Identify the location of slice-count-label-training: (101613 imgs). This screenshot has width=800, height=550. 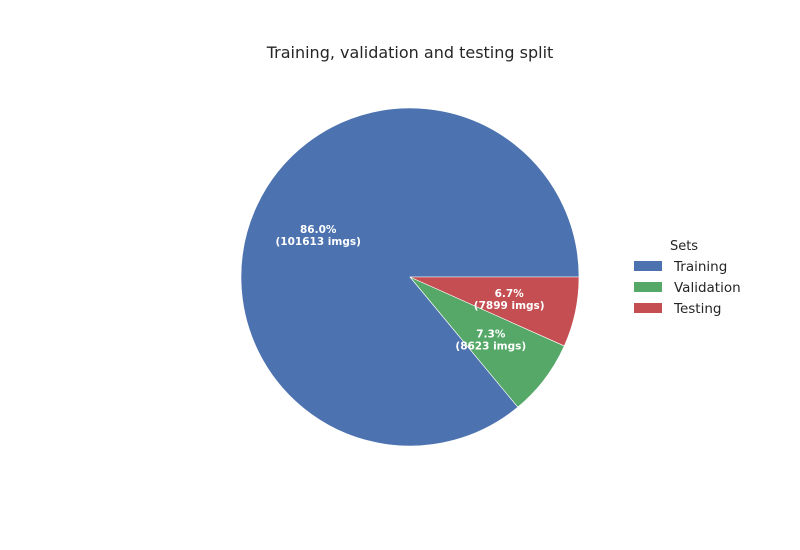
(317, 242).